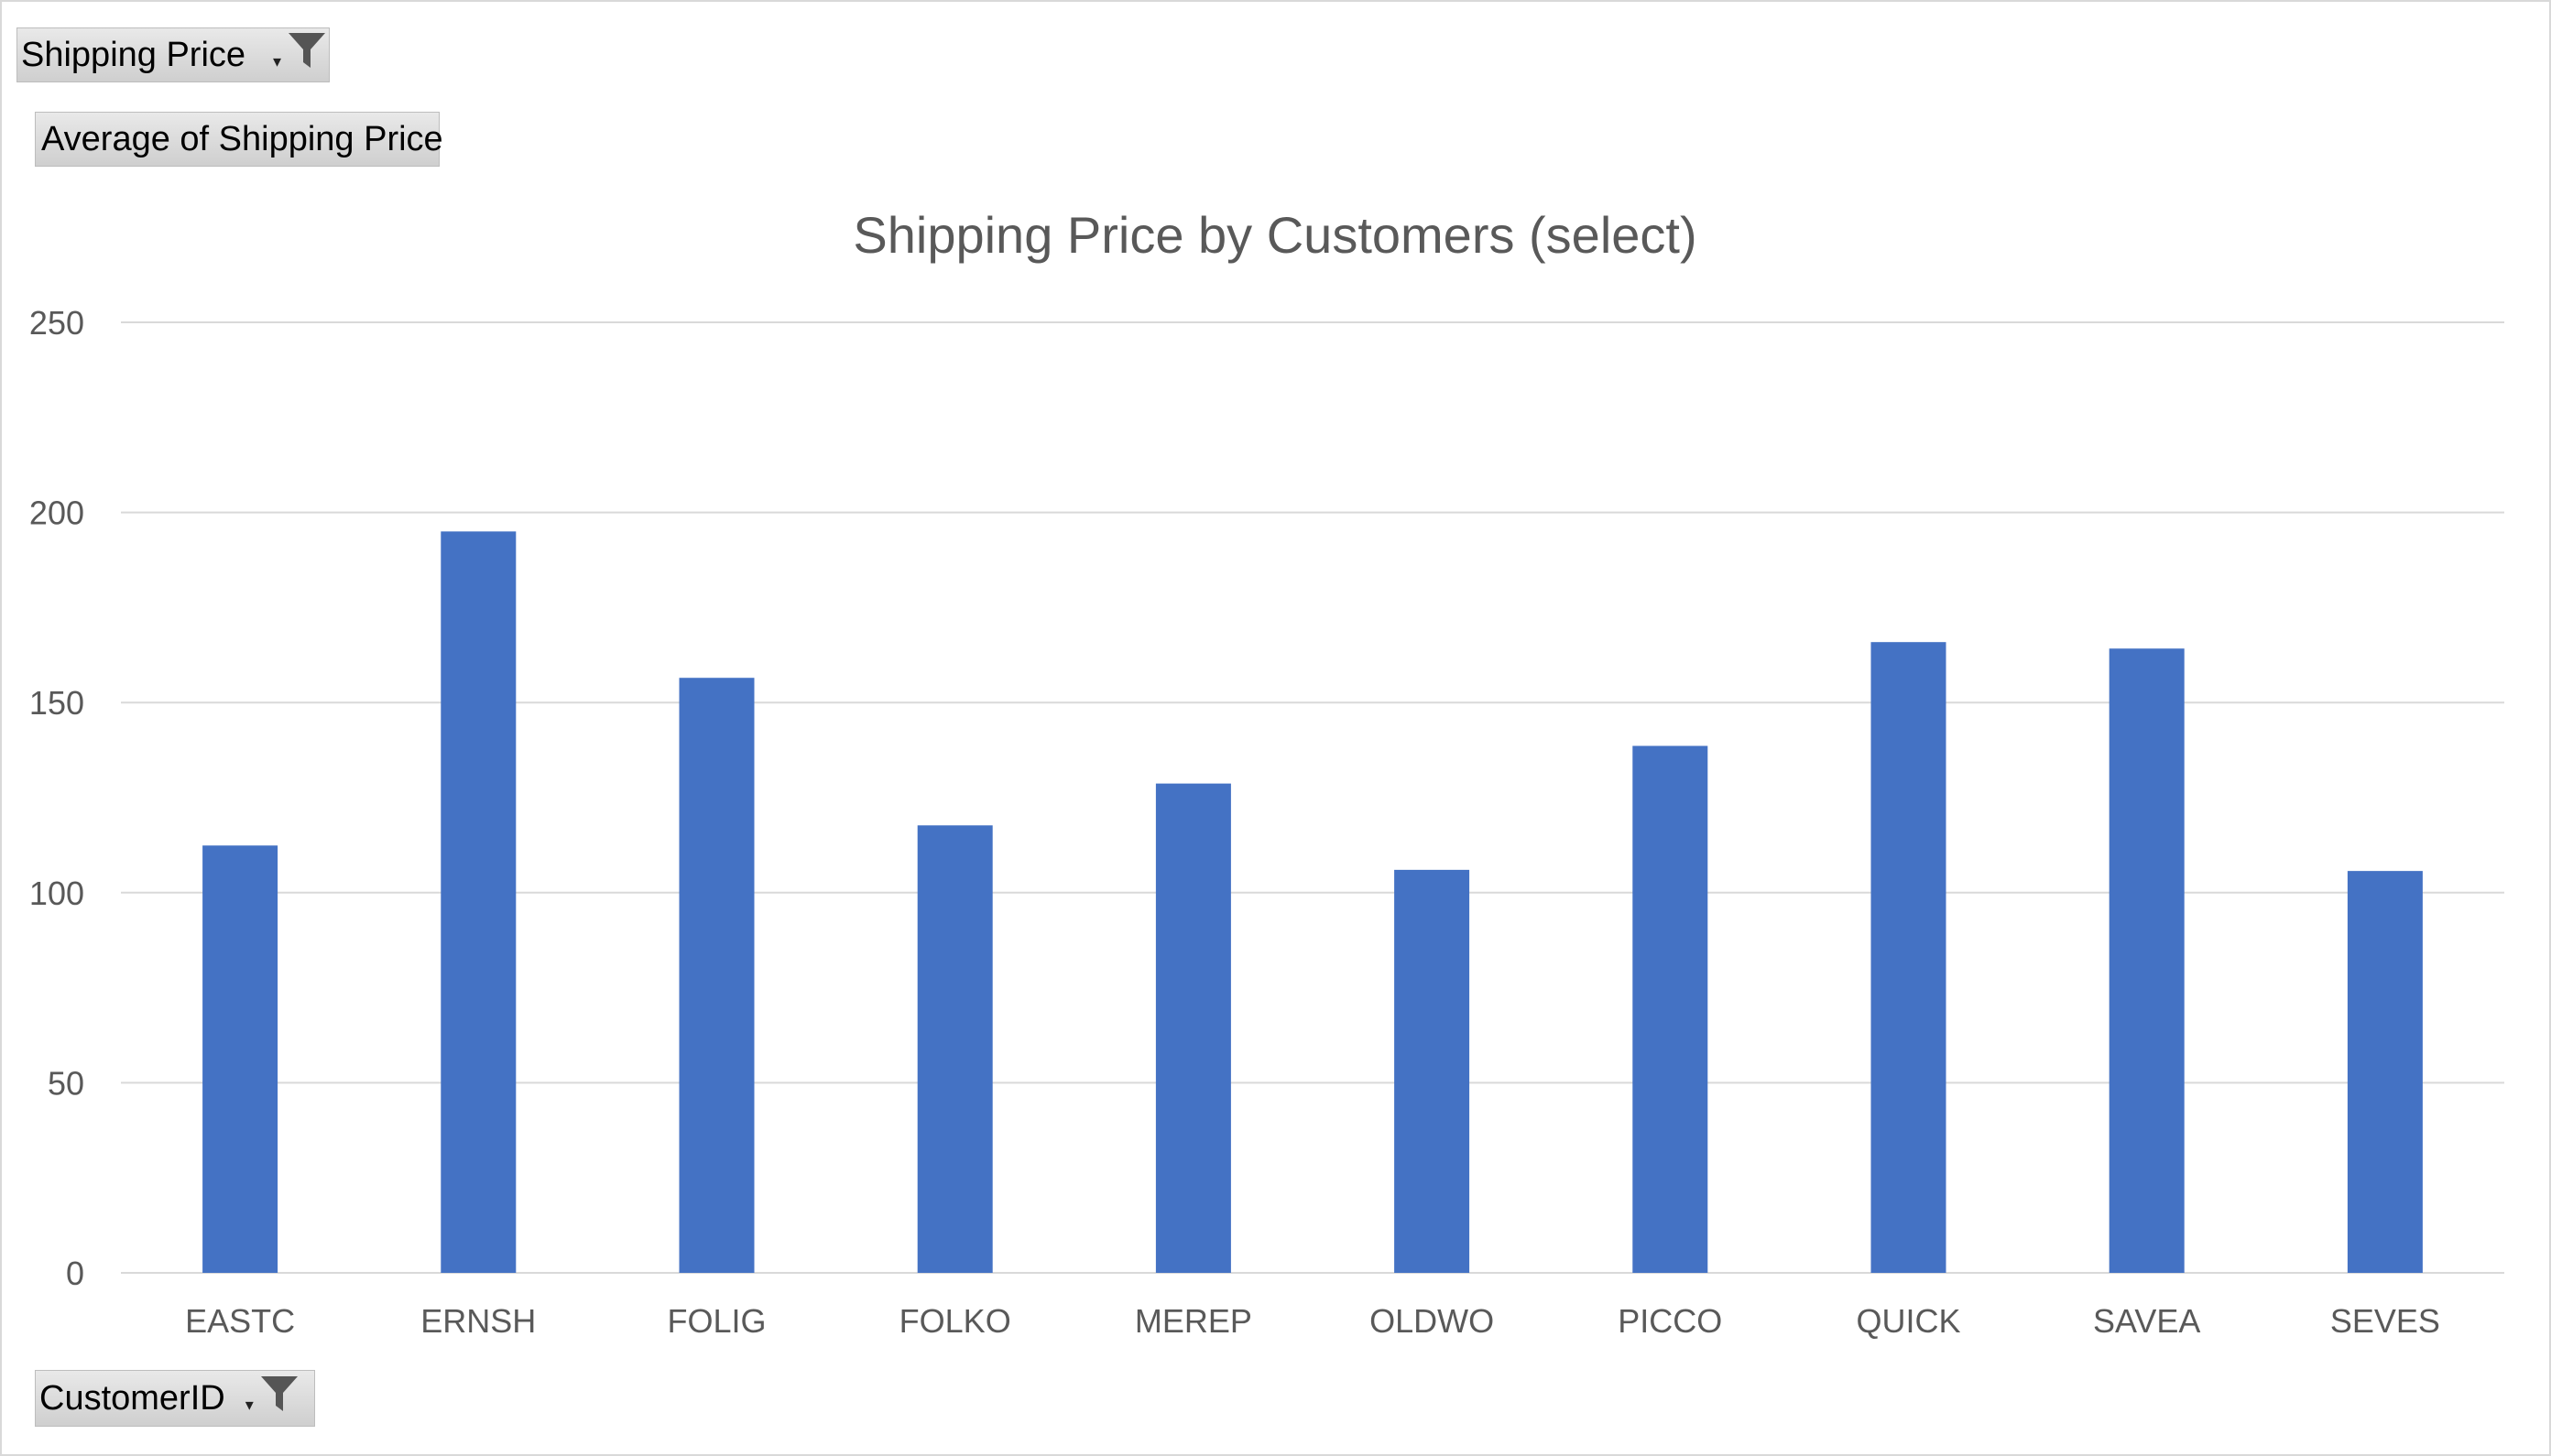 The width and height of the screenshot is (2551, 1456). What do you see at coordinates (1193, 1028) in the screenshot?
I see `bar-merep` at bounding box center [1193, 1028].